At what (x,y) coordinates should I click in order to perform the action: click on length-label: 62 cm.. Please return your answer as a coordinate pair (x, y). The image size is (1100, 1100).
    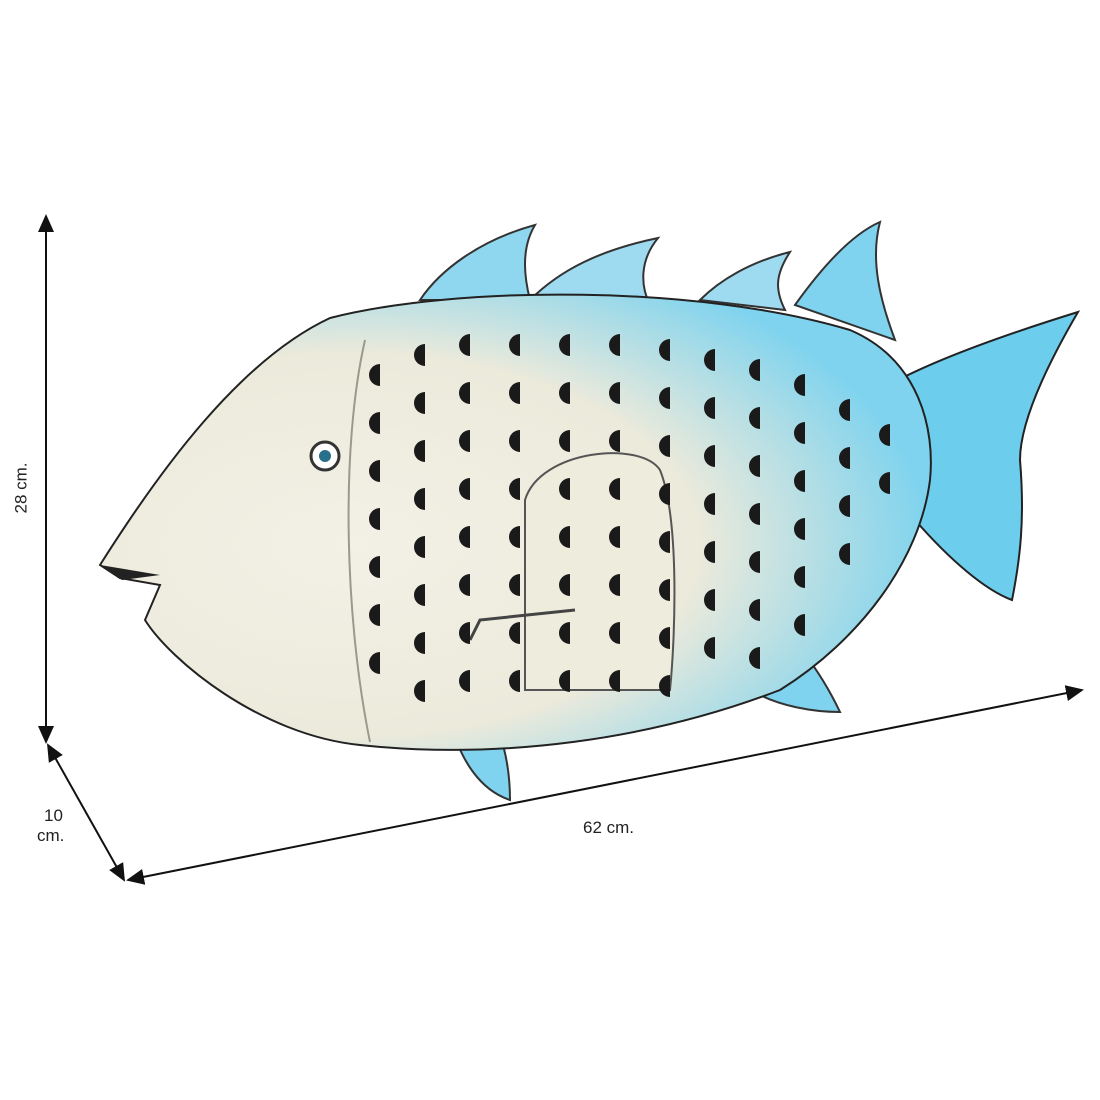
    Looking at the image, I should click on (609, 827).